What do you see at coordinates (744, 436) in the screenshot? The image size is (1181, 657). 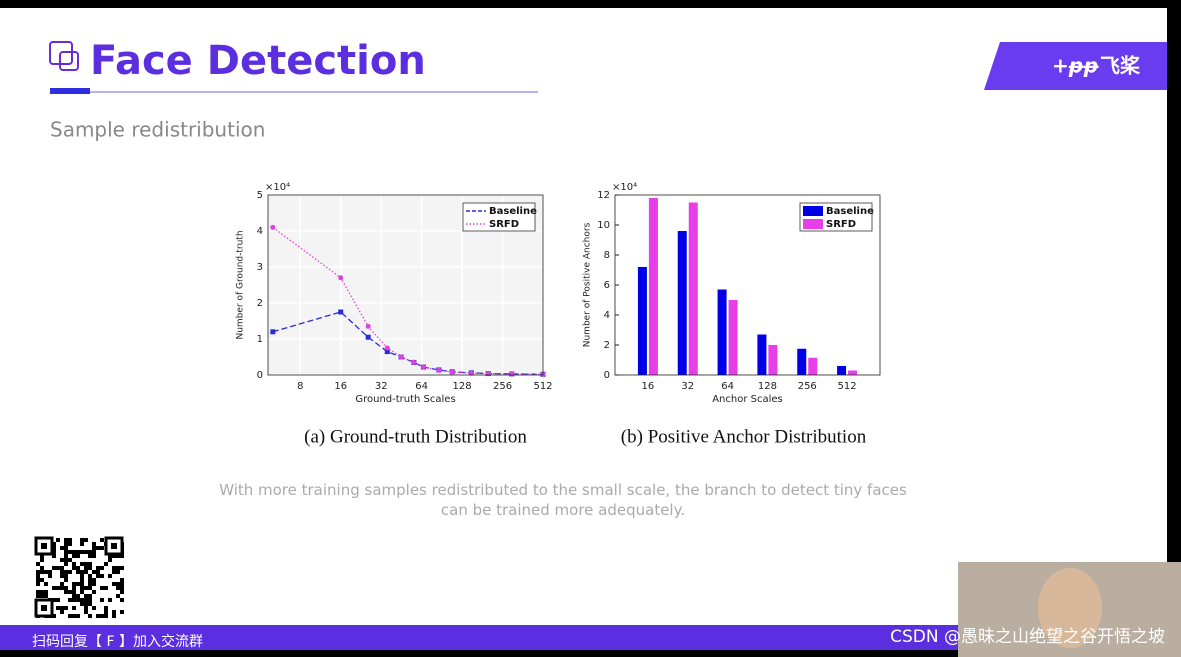 I see `chart-caption: (b) Positive Anchor Distribution` at bounding box center [744, 436].